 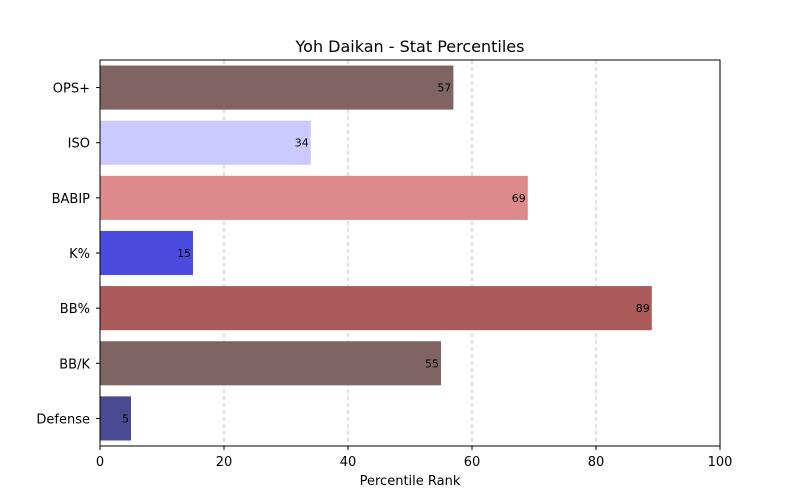 What do you see at coordinates (596, 462) in the screenshot?
I see `x-tick-label: 80` at bounding box center [596, 462].